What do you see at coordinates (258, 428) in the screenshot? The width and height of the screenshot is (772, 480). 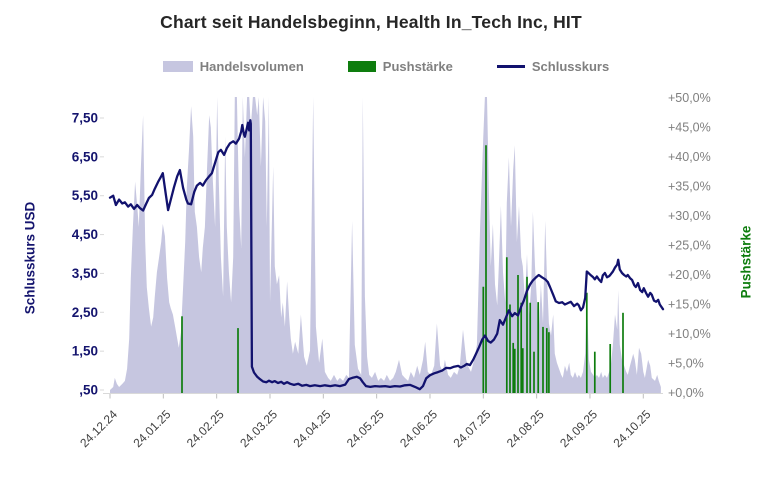 I see `x-tick-label: 24.03.25` at bounding box center [258, 428].